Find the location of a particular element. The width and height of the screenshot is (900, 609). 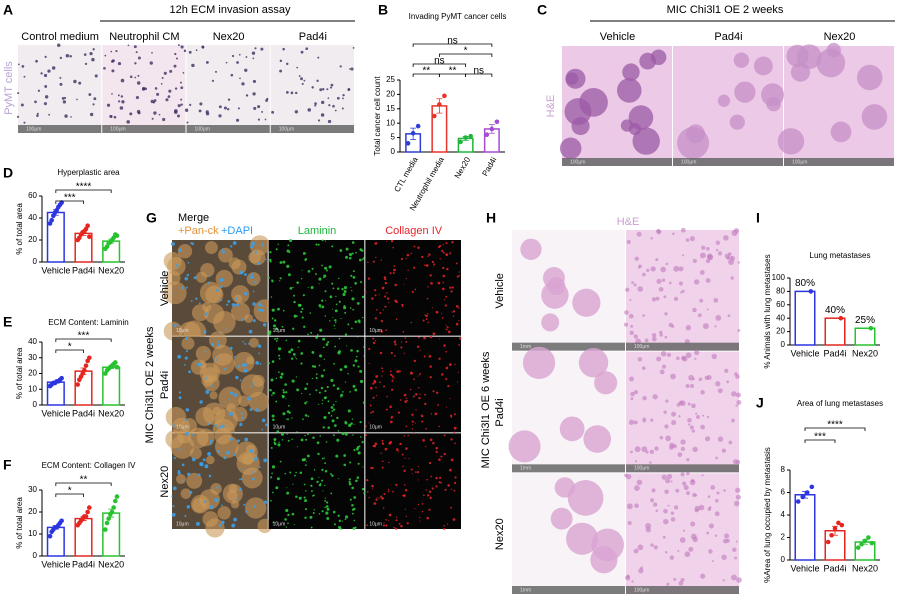

panel-letter: G is located at coordinates (151, 218).